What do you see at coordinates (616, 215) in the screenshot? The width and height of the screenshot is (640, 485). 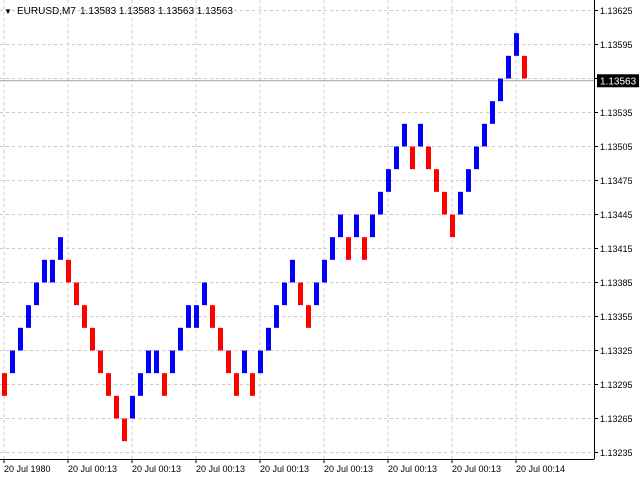 I see `price-tick-label: 1.13445` at bounding box center [616, 215].